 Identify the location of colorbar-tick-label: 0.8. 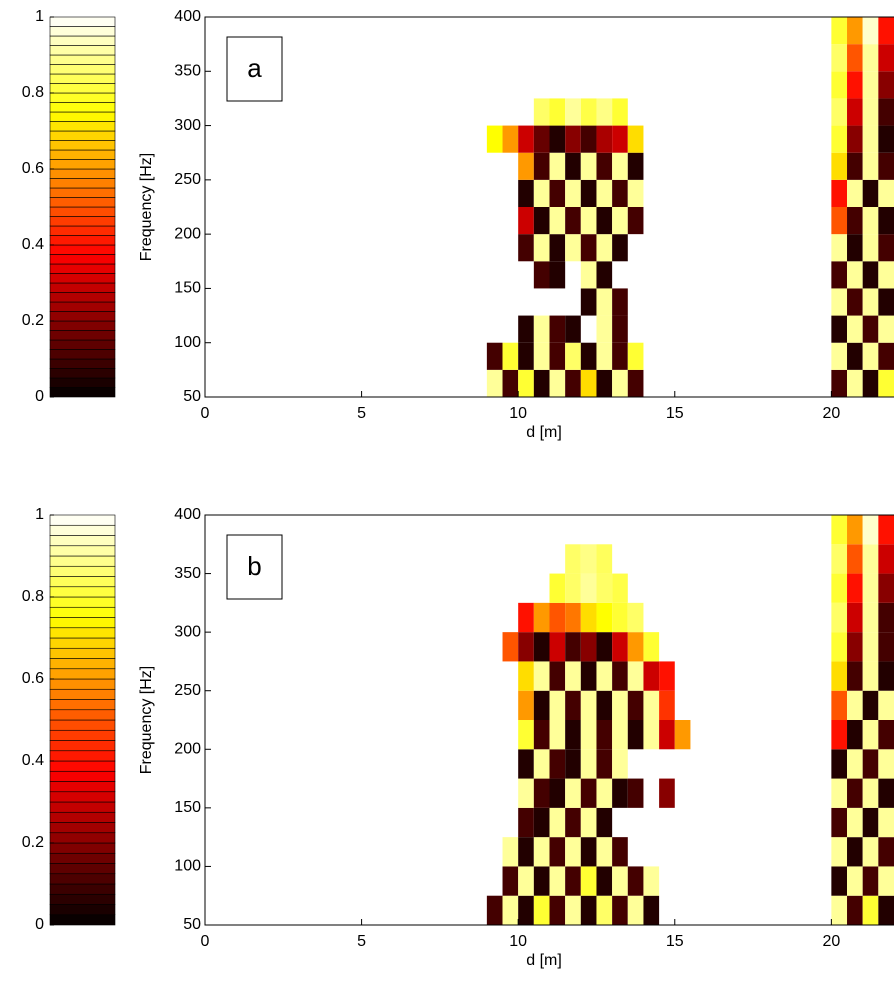
(33, 596).